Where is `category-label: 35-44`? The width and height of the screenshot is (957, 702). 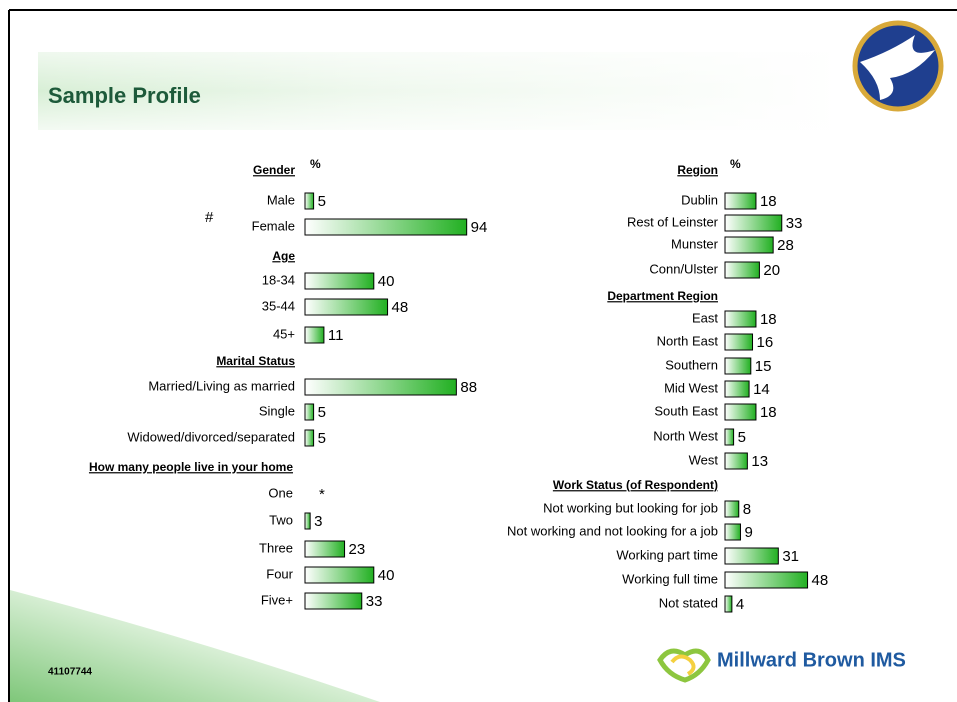 category-label: 35-44 is located at coordinates (278, 305).